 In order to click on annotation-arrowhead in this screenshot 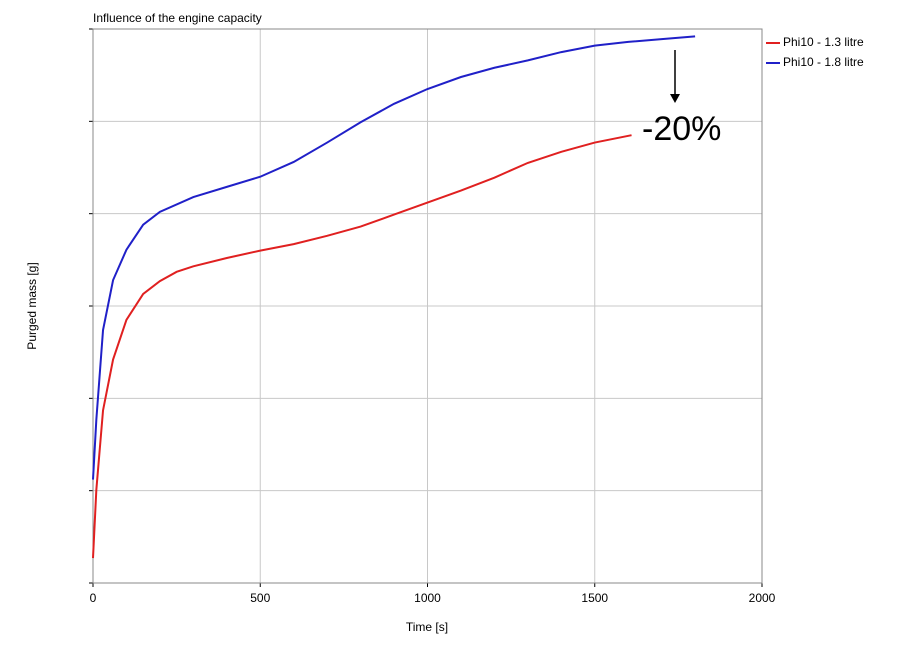, I will do `click(675, 98)`.